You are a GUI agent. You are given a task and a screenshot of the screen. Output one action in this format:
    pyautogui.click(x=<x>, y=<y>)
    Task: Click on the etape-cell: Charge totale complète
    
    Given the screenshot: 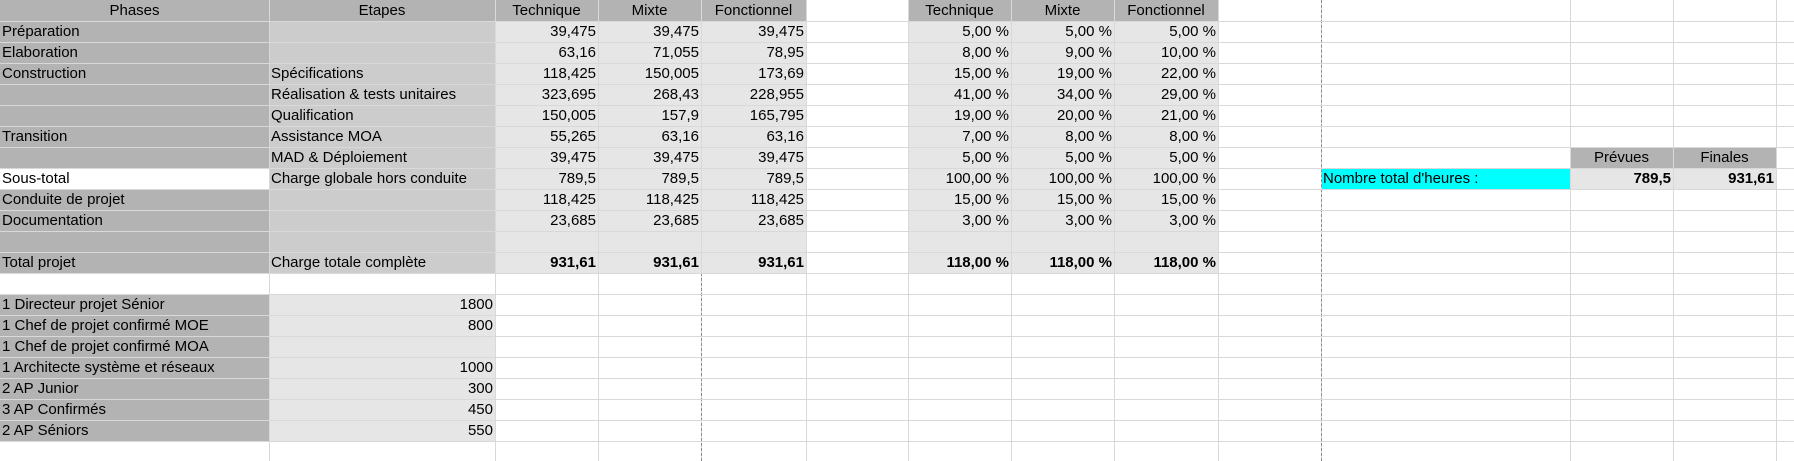 What is the action you would take?
    pyautogui.click(x=349, y=262)
    